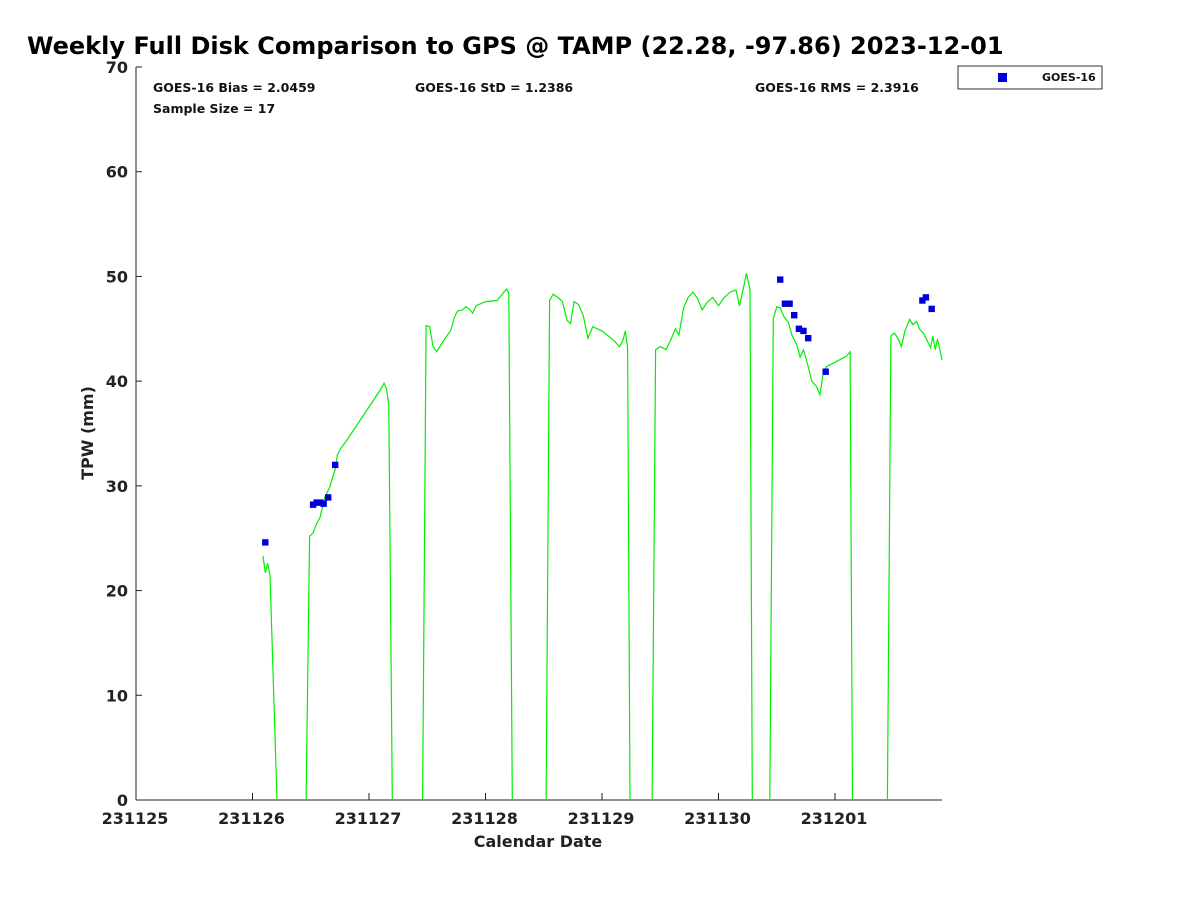  I want to click on legend: GOES-16, so click(1030, 77).